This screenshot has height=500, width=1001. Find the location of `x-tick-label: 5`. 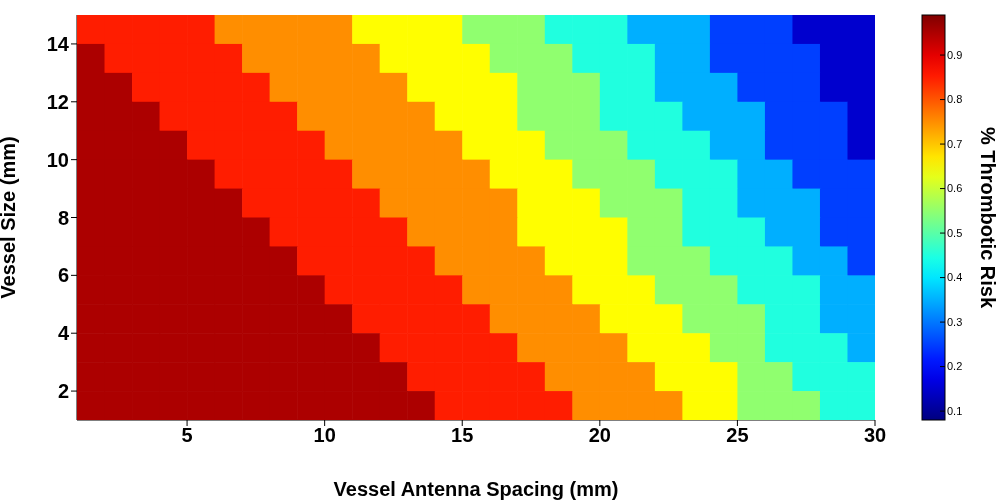

x-tick-label: 5 is located at coordinates (187, 435).